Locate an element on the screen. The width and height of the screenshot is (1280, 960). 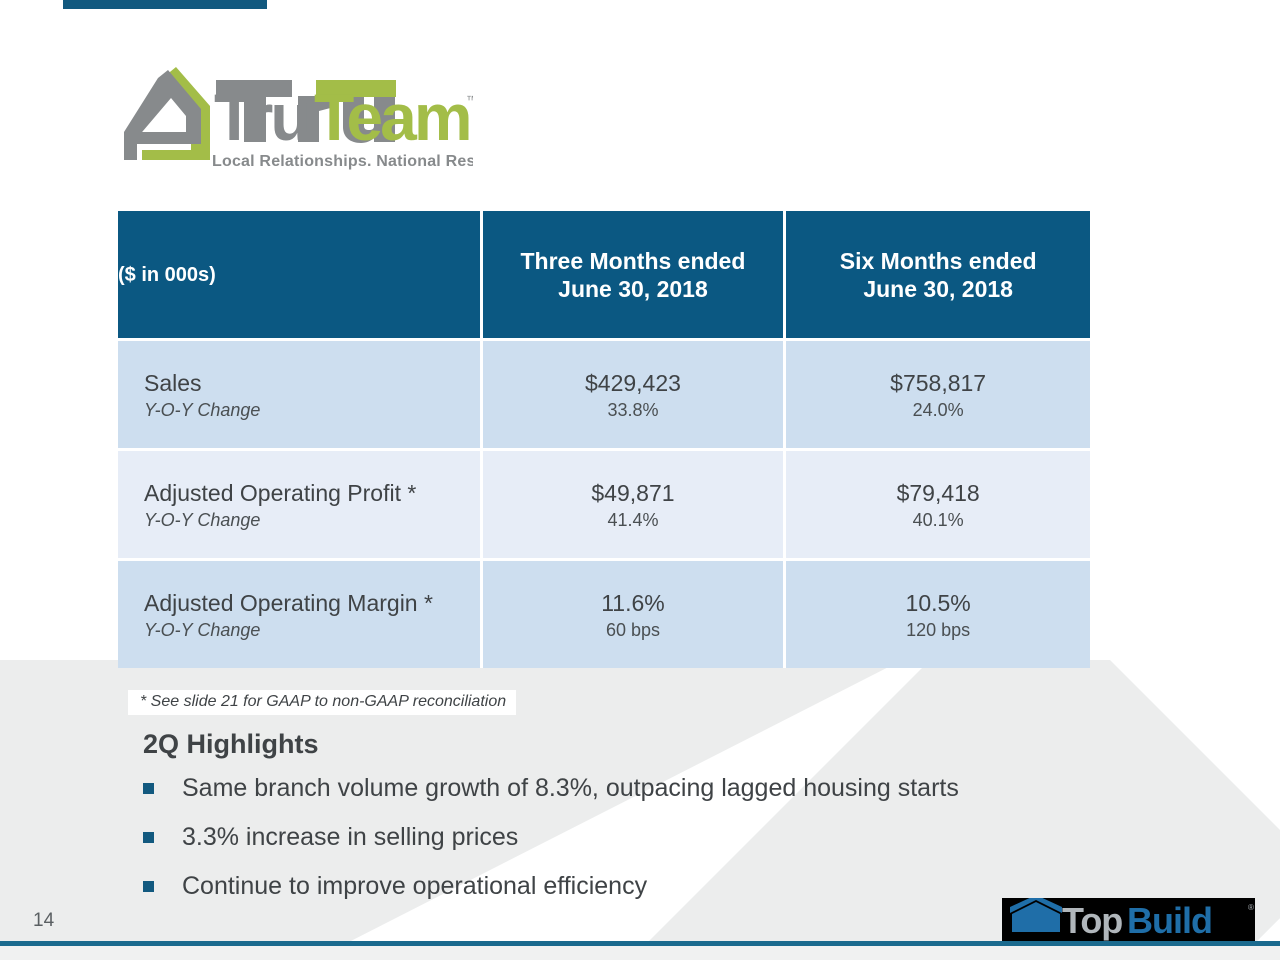
svg-text: ™ is located at coordinates (469, 100).